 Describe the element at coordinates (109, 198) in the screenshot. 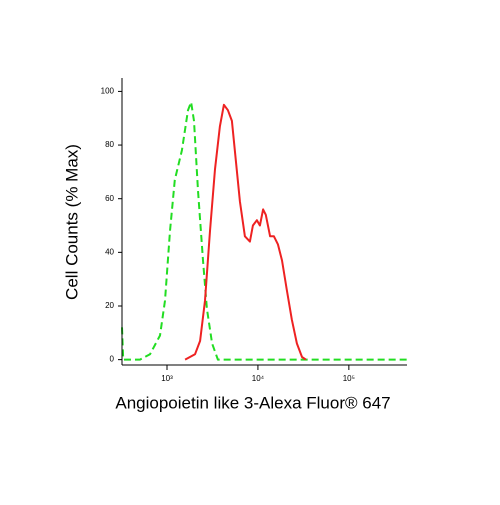

I see `y-tick-label: 60` at that location.